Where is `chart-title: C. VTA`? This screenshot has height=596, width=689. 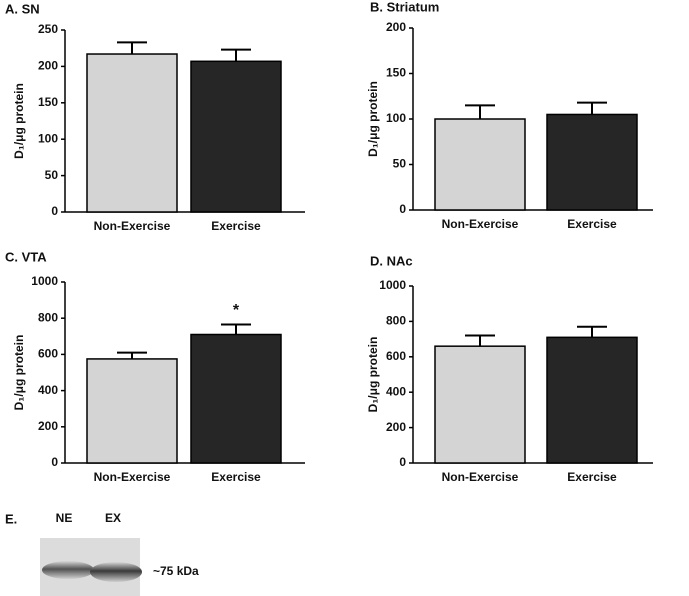 chart-title: C. VTA is located at coordinates (26, 256).